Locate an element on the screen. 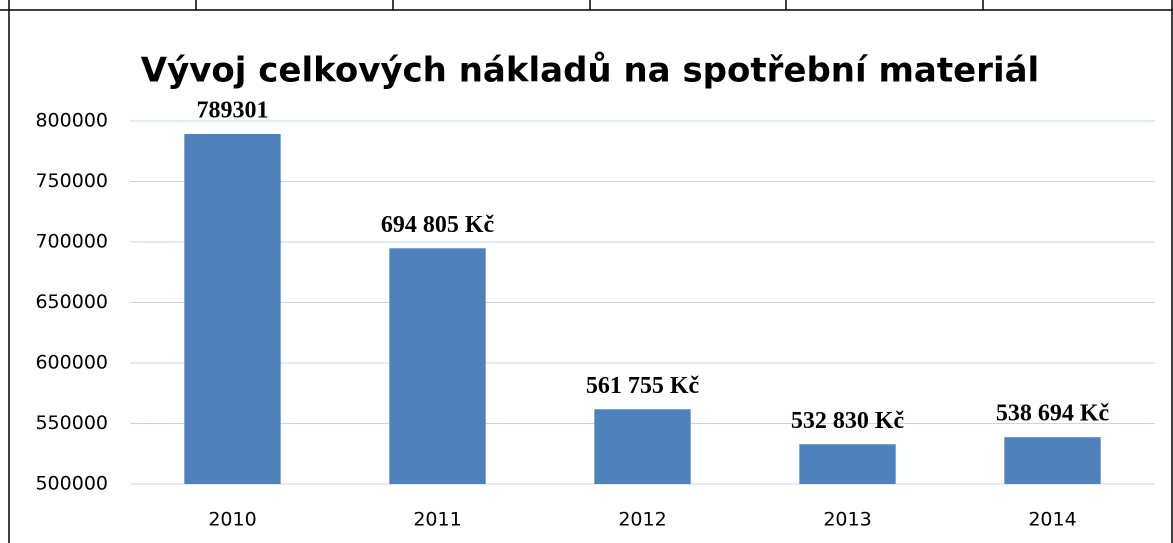 The height and width of the screenshot is (543, 1173). y-tick-label: 750000 is located at coordinates (71, 181).